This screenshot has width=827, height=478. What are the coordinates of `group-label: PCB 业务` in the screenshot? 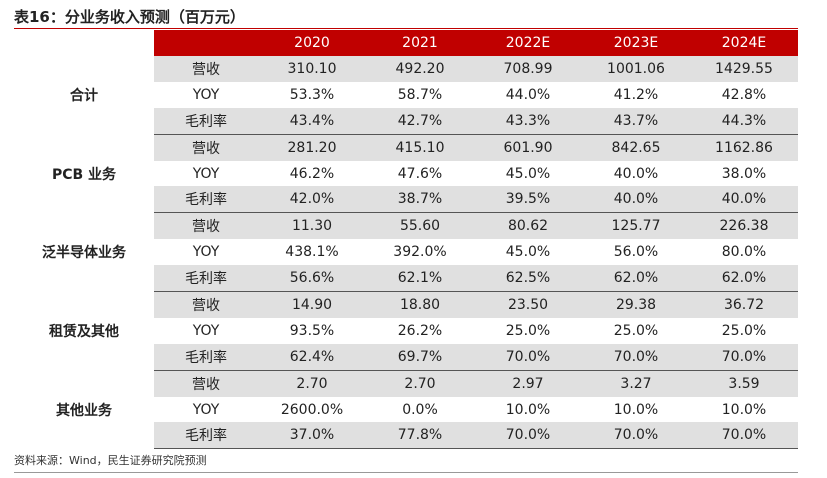 It's located at (84, 173).